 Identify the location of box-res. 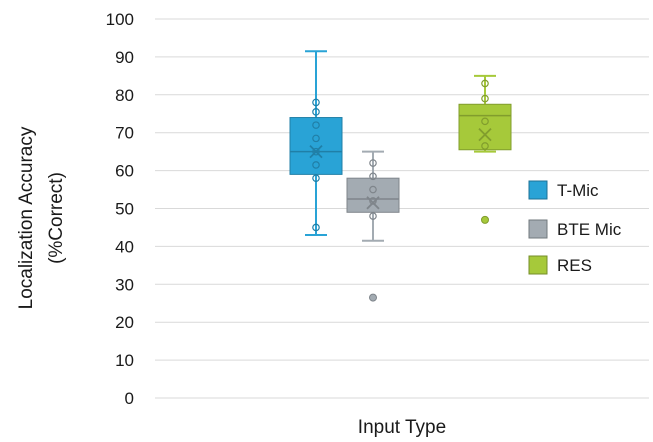
(485, 150).